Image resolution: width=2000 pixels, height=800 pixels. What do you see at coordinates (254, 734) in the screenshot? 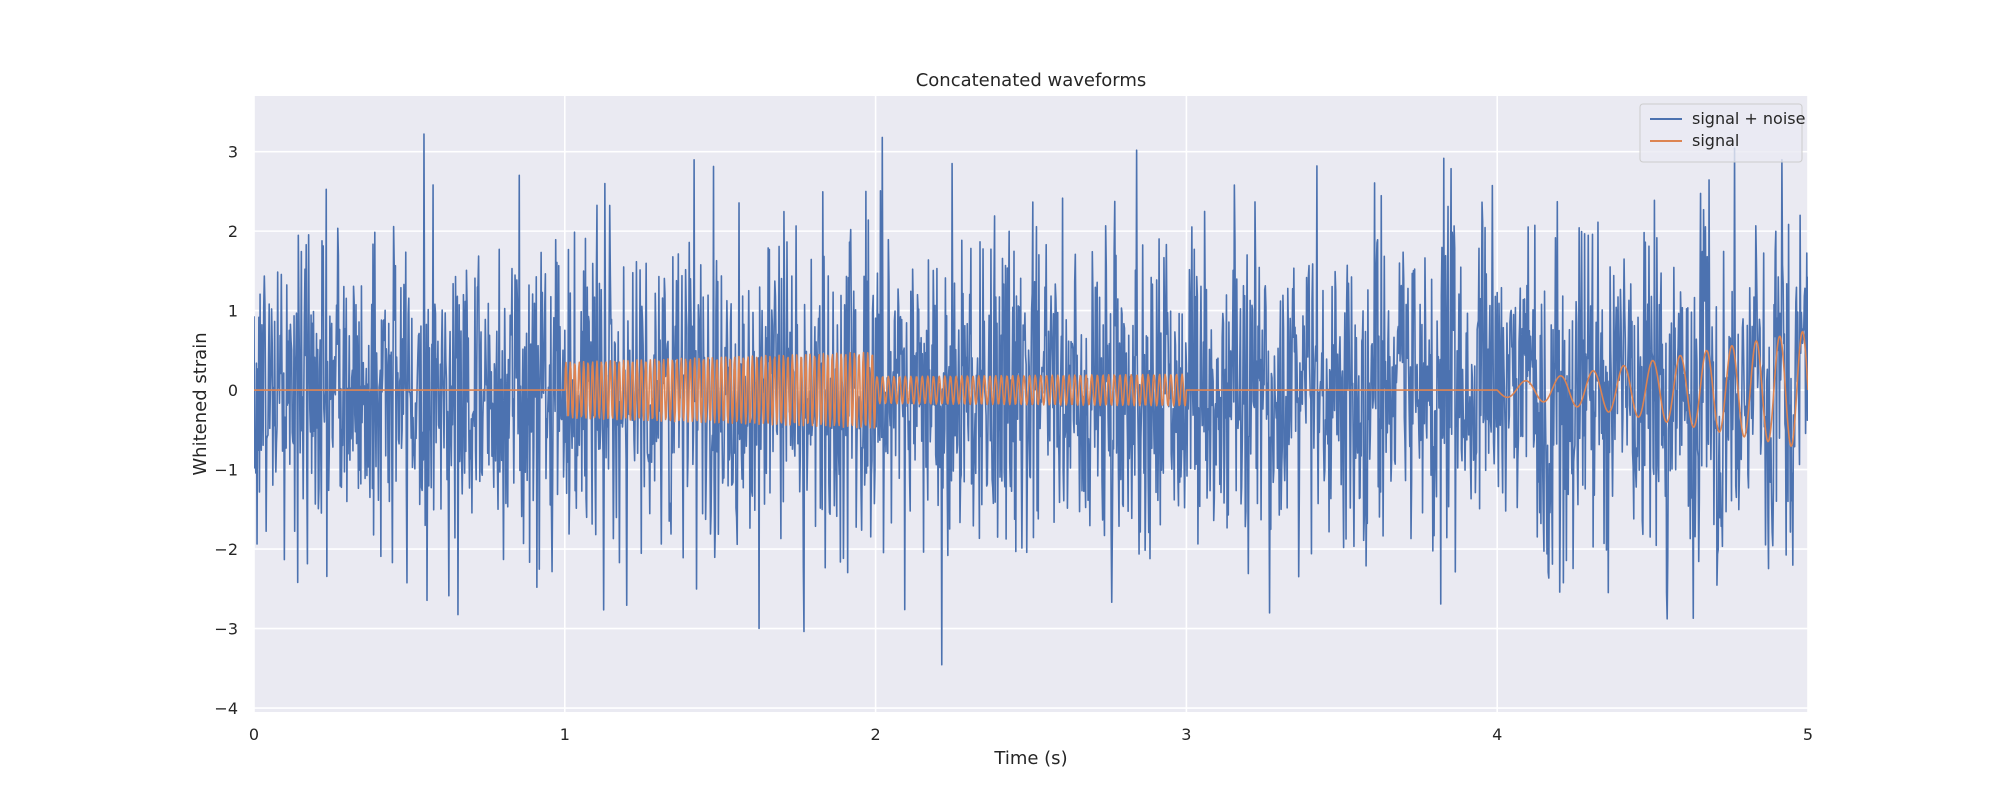
I see `x-tick-label: 0` at bounding box center [254, 734].